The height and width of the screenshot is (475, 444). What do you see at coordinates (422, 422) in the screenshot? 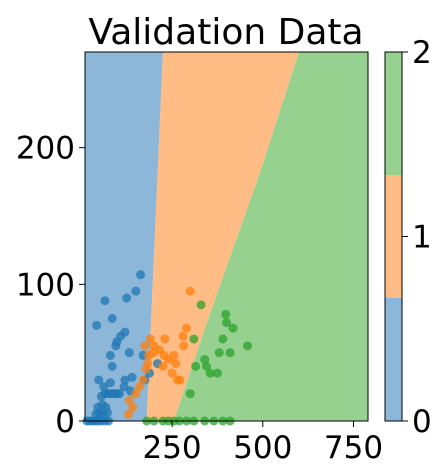
I see `colorbar-tick-label: 0` at bounding box center [422, 422].